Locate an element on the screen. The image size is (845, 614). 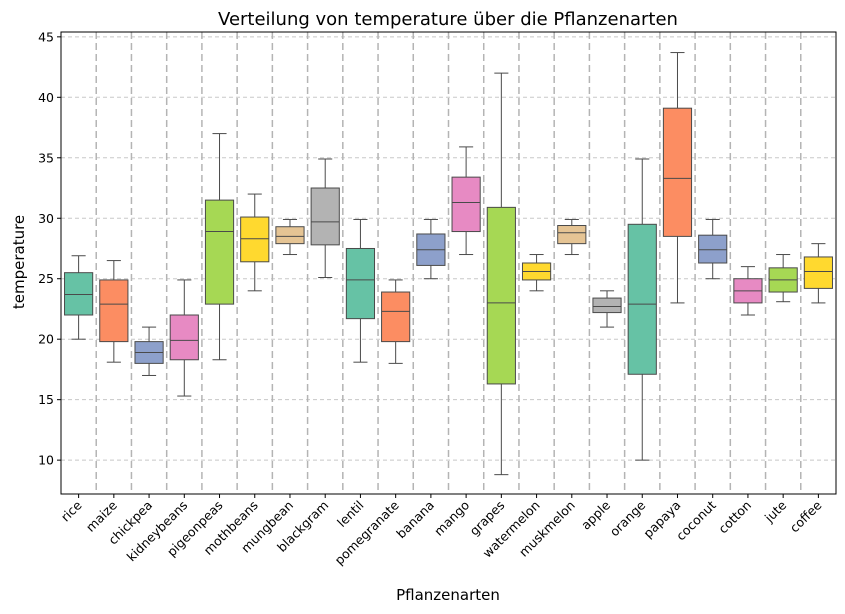
box-mungbean is located at coordinates (290, 237).